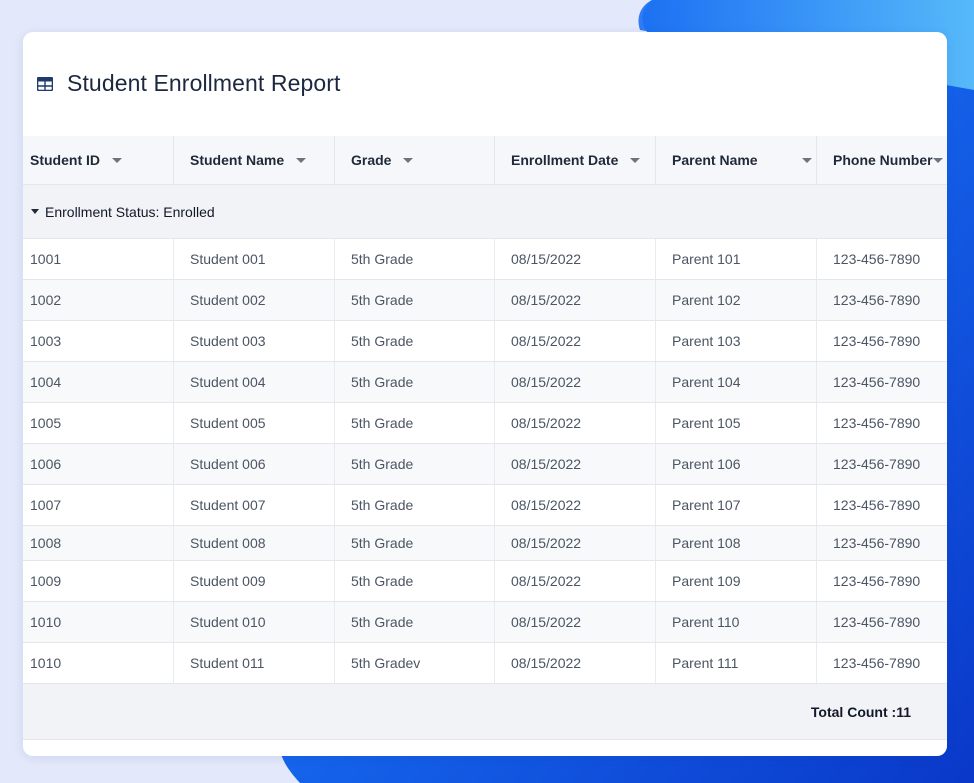 Image resolution: width=974 pixels, height=783 pixels. What do you see at coordinates (254, 259) in the screenshot?
I see `cell-student-name: Student 001` at bounding box center [254, 259].